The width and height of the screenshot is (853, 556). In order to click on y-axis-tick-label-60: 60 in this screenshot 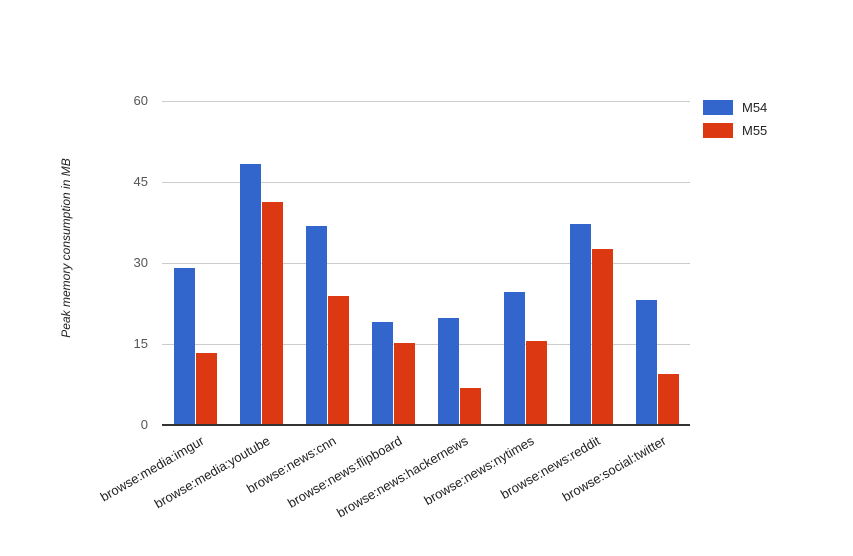, I will do `click(140, 100)`.